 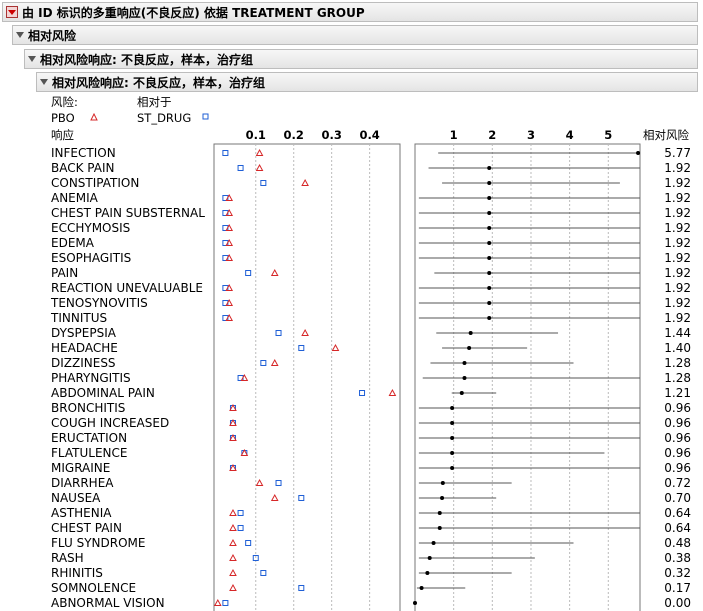 What do you see at coordinates (77, 573) in the screenshot?
I see `response-category-label: RHINITIS` at bounding box center [77, 573].